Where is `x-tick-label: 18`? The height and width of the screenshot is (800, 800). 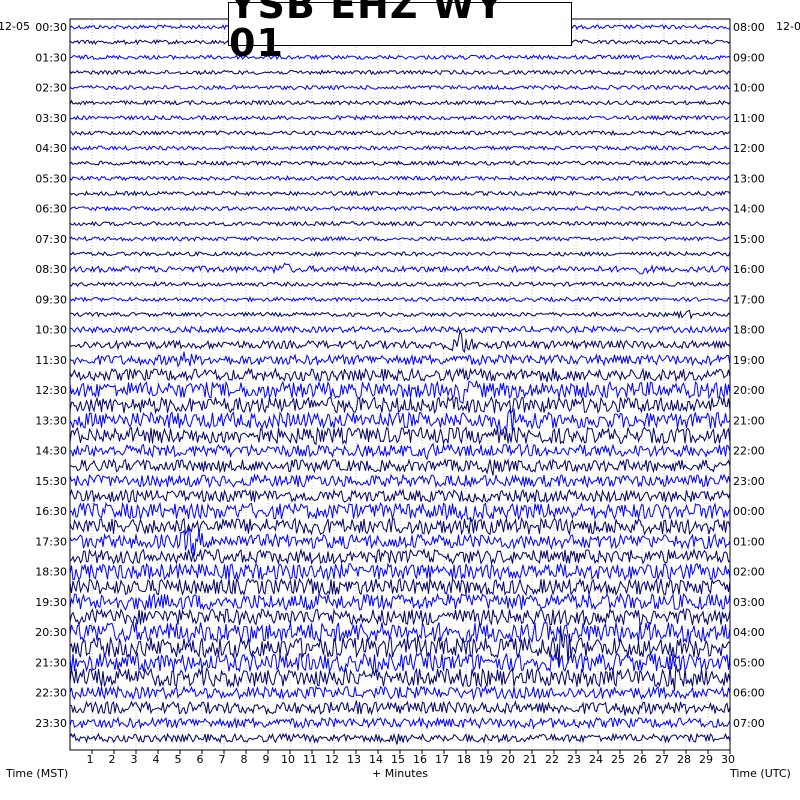 x-tick-label: 18 is located at coordinates (464, 759).